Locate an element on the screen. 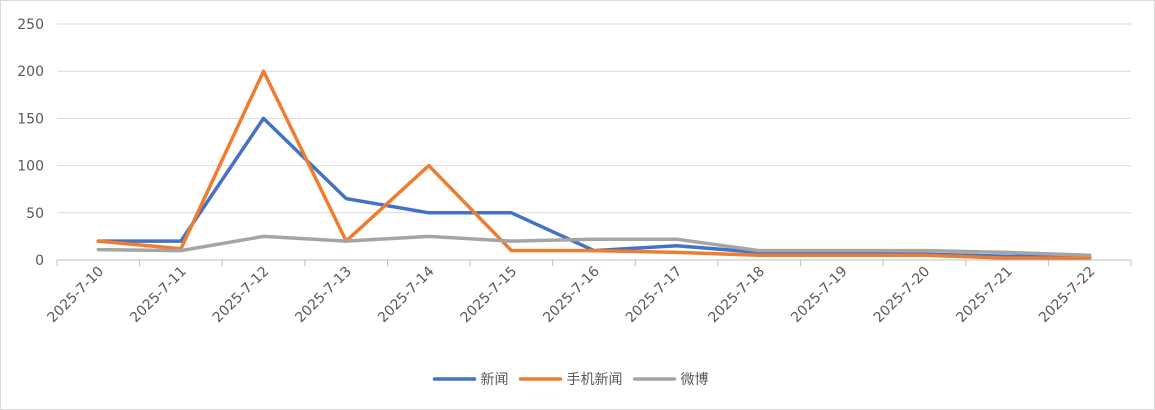 The width and height of the screenshot is (1155, 410). x-tick-label: 2025-7-10 is located at coordinates (76, 295).